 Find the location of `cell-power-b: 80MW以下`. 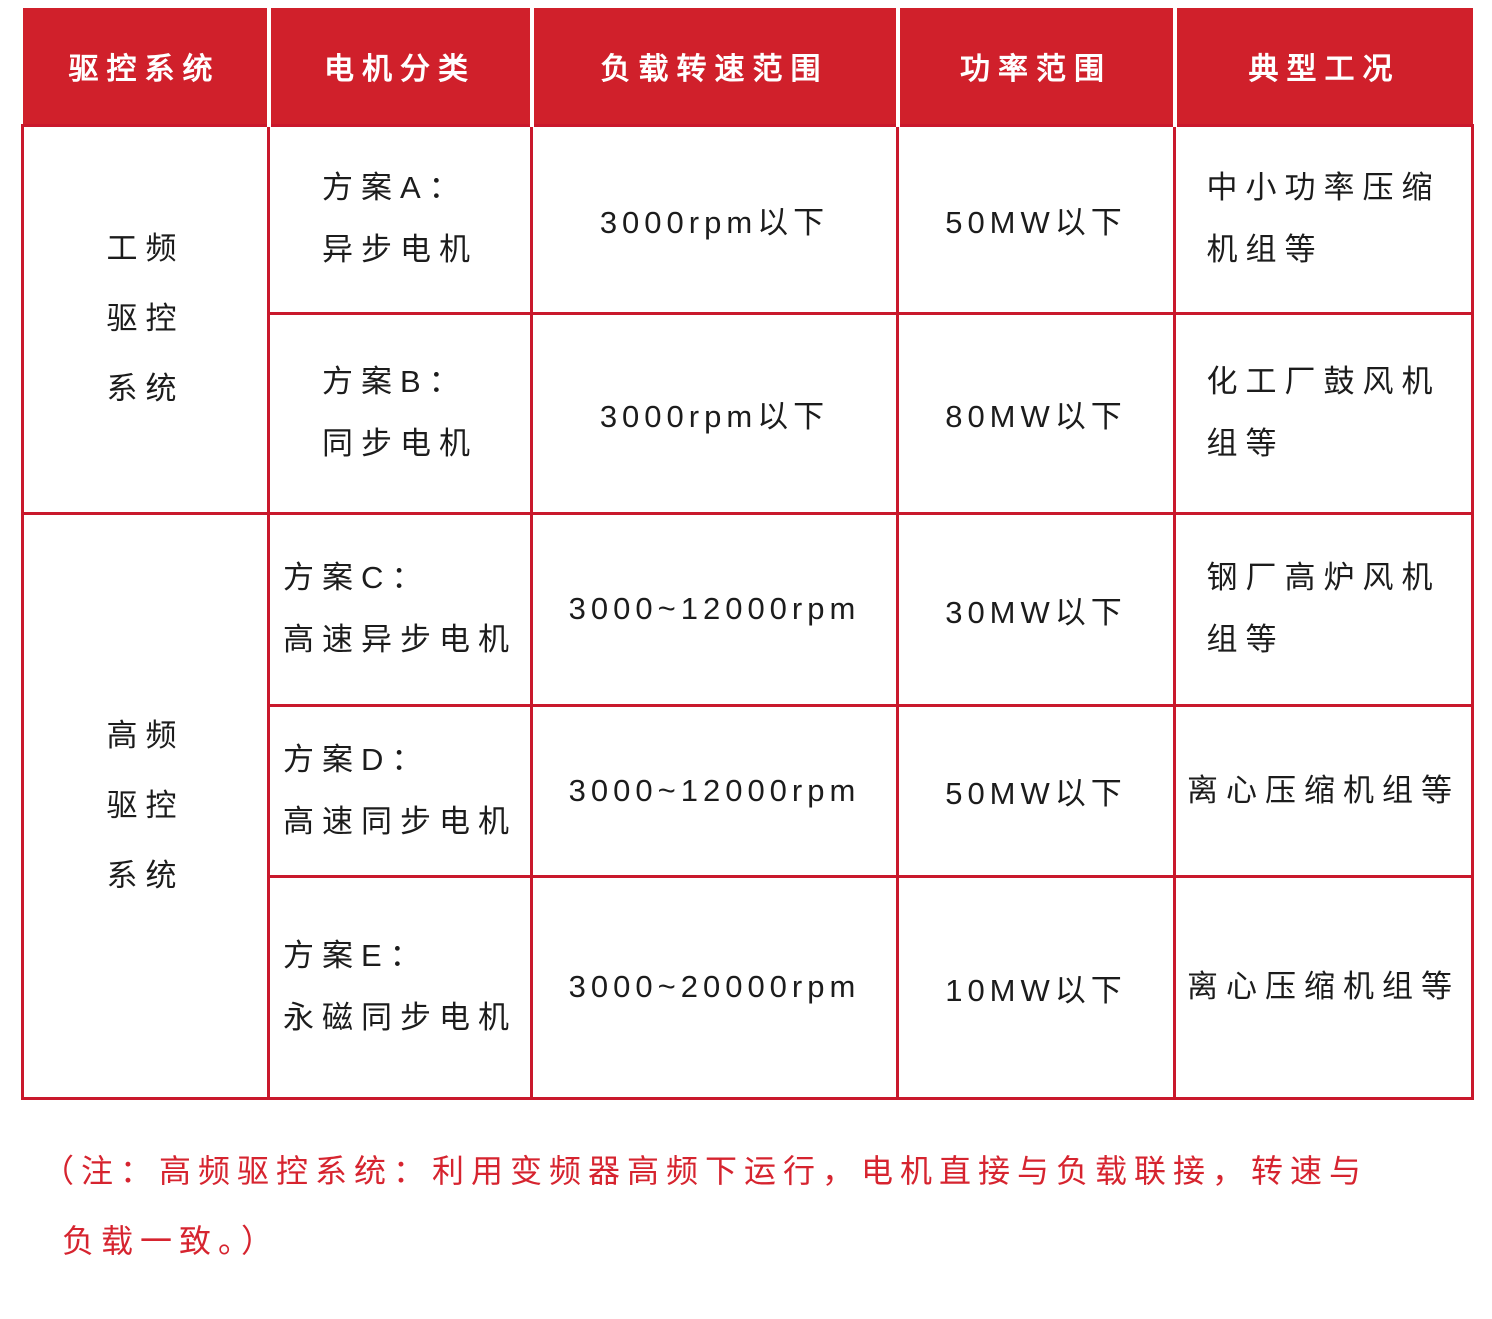

cell-power-b: 80MW以下 is located at coordinates (1036, 413).